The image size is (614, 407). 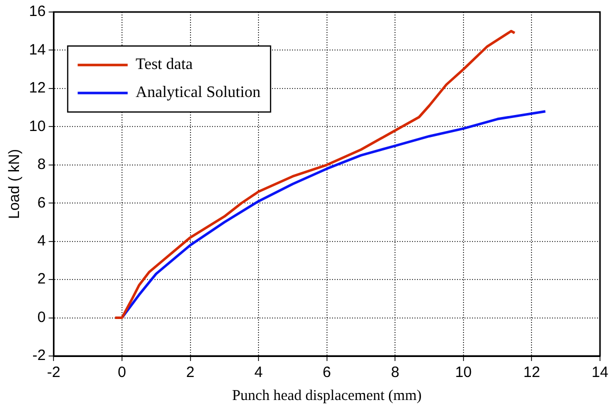 What do you see at coordinates (37, 11) in the screenshot?
I see `y-tick-label: 16` at bounding box center [37, 11].